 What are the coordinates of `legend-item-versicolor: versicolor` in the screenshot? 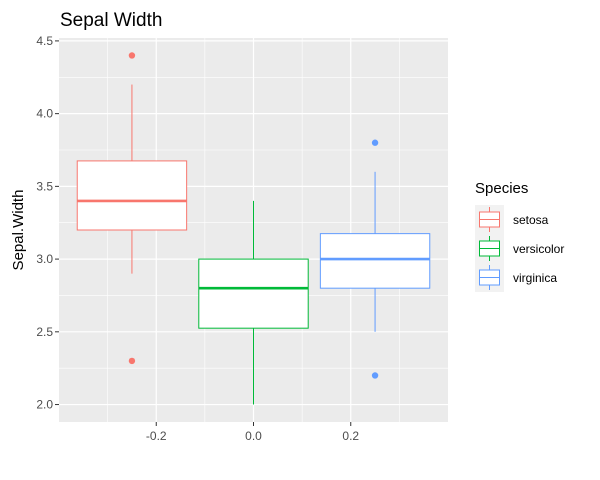 It's located at (519, 248).